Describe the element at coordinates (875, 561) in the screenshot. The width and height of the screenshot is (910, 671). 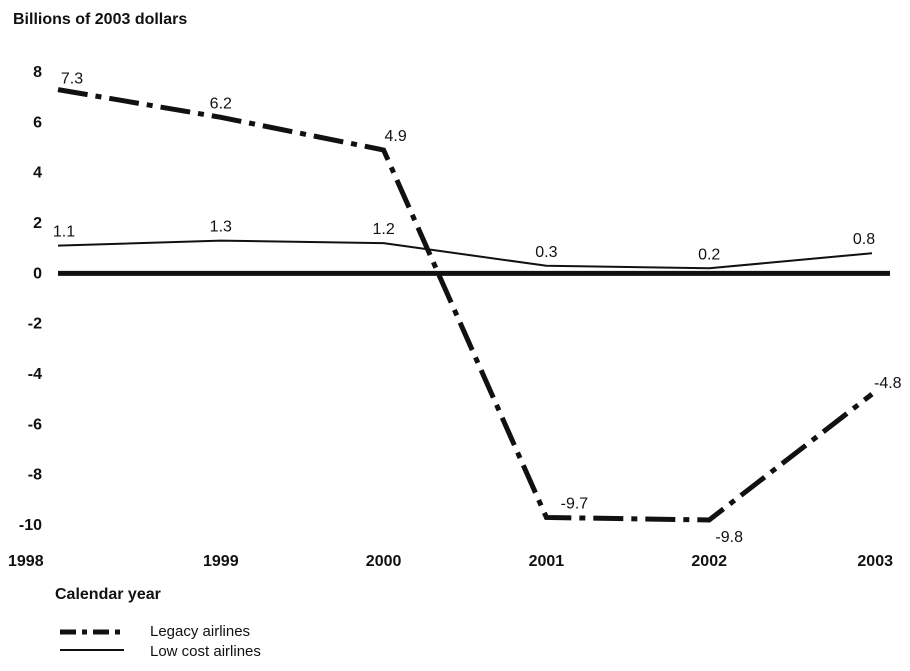
I see `x-tick-label: 2003` at that location.